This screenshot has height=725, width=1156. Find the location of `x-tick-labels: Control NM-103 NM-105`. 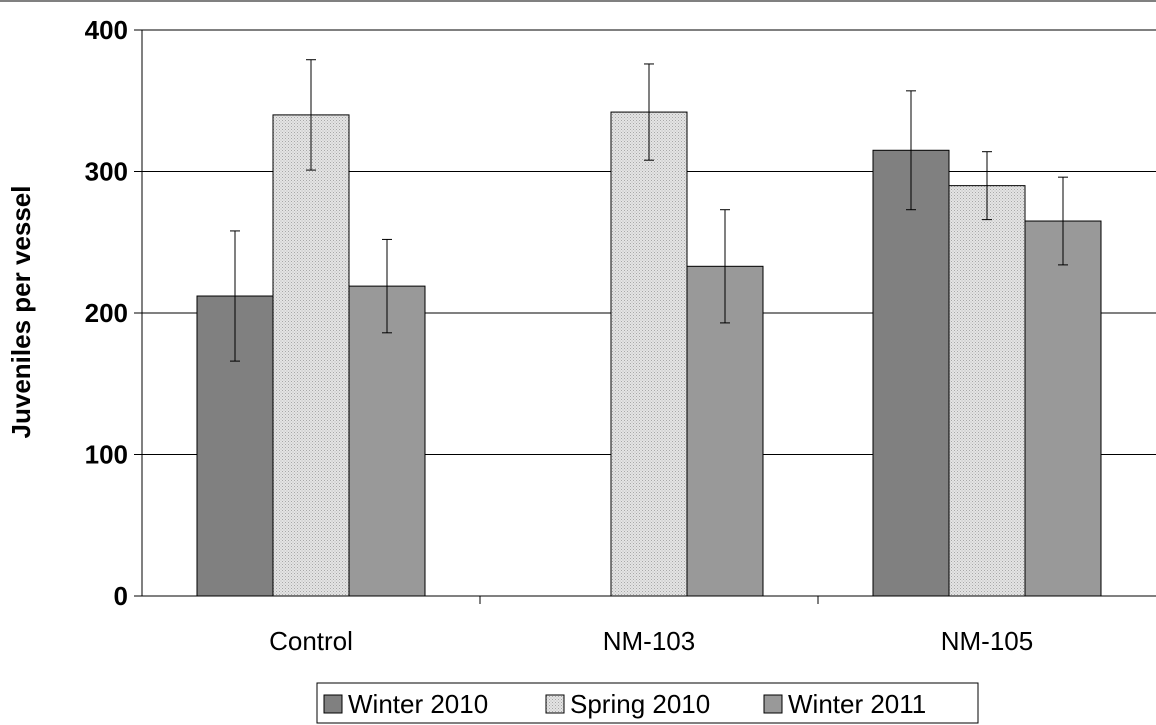

x-tick-labels: Control NM-103 NM-105 is located at coordinates (651, 641).